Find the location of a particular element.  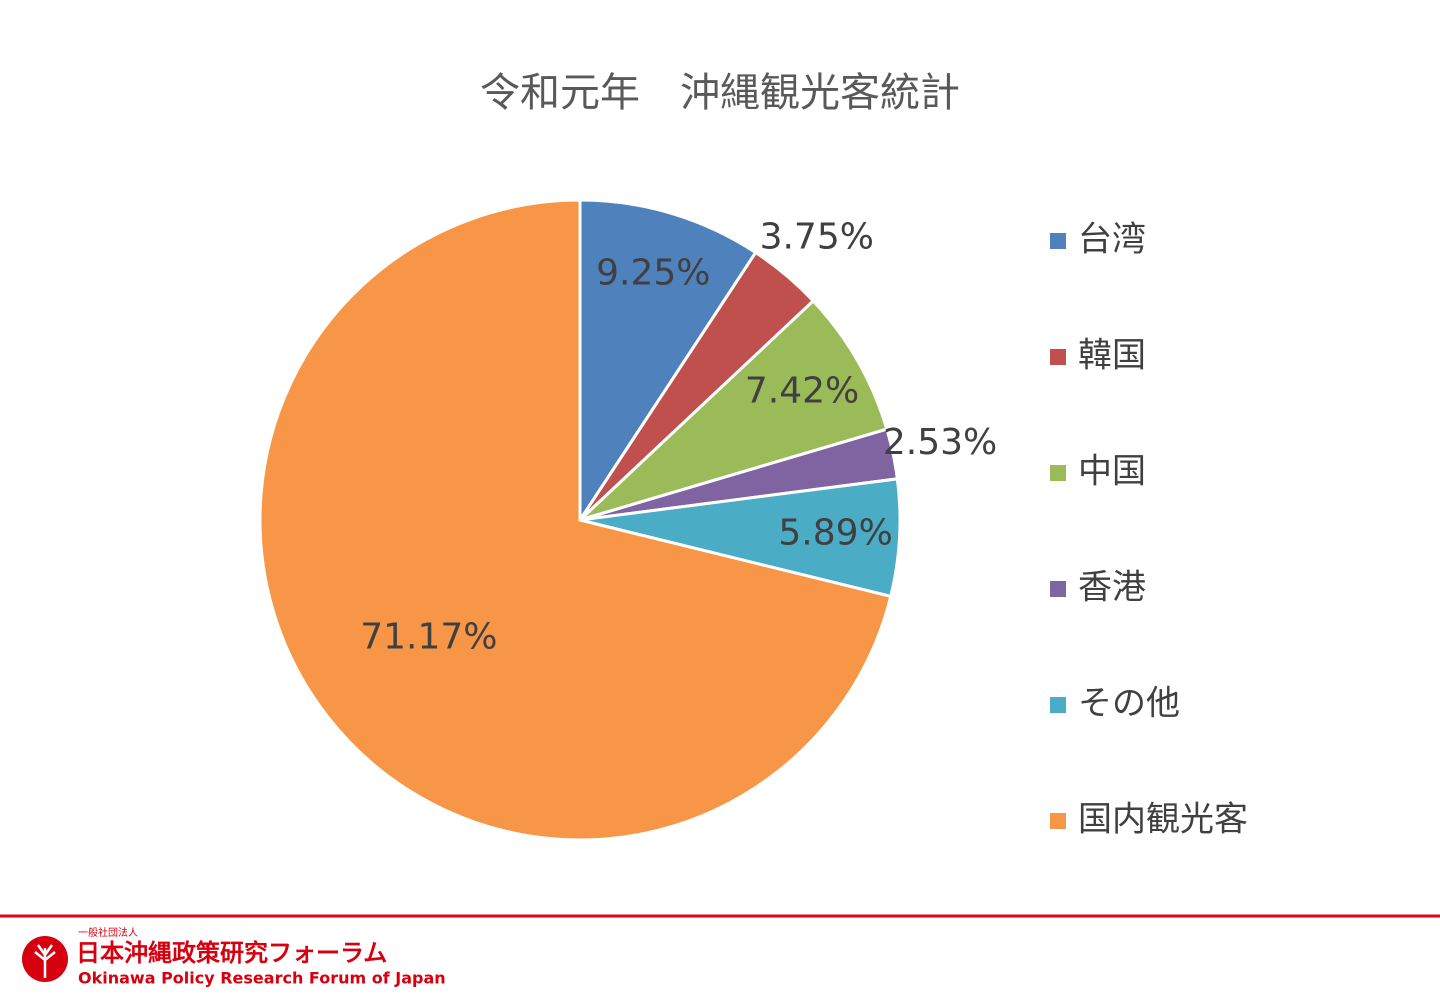

data-label: 7.42% is located at coordinates (802, 391).